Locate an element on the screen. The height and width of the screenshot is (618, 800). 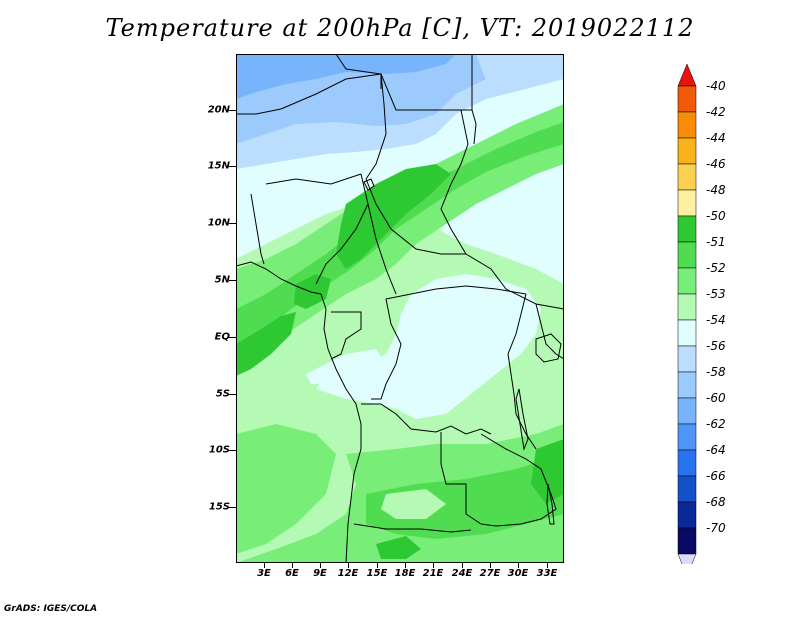
zone-62-north is located at coordinates (346, 76).